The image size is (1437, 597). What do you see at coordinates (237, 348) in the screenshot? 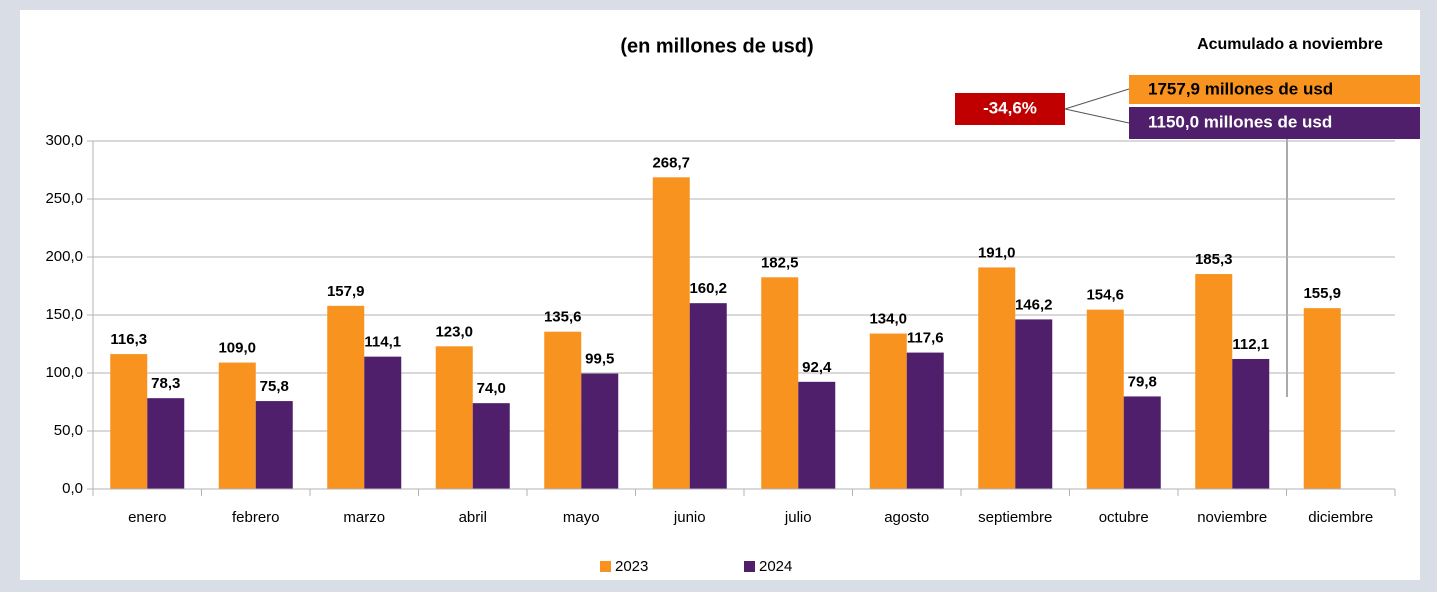
I see `value-label: 109,0` at bounding box center [237, 348].